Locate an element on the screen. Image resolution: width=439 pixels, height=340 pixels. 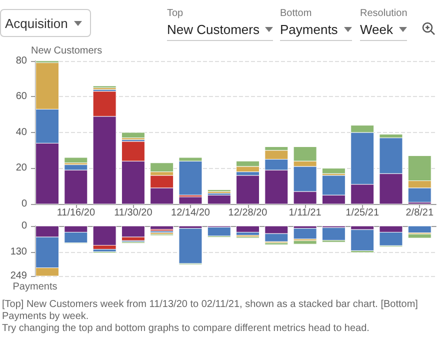
y-axis-title: Payments is located at coordinates (35, 287).